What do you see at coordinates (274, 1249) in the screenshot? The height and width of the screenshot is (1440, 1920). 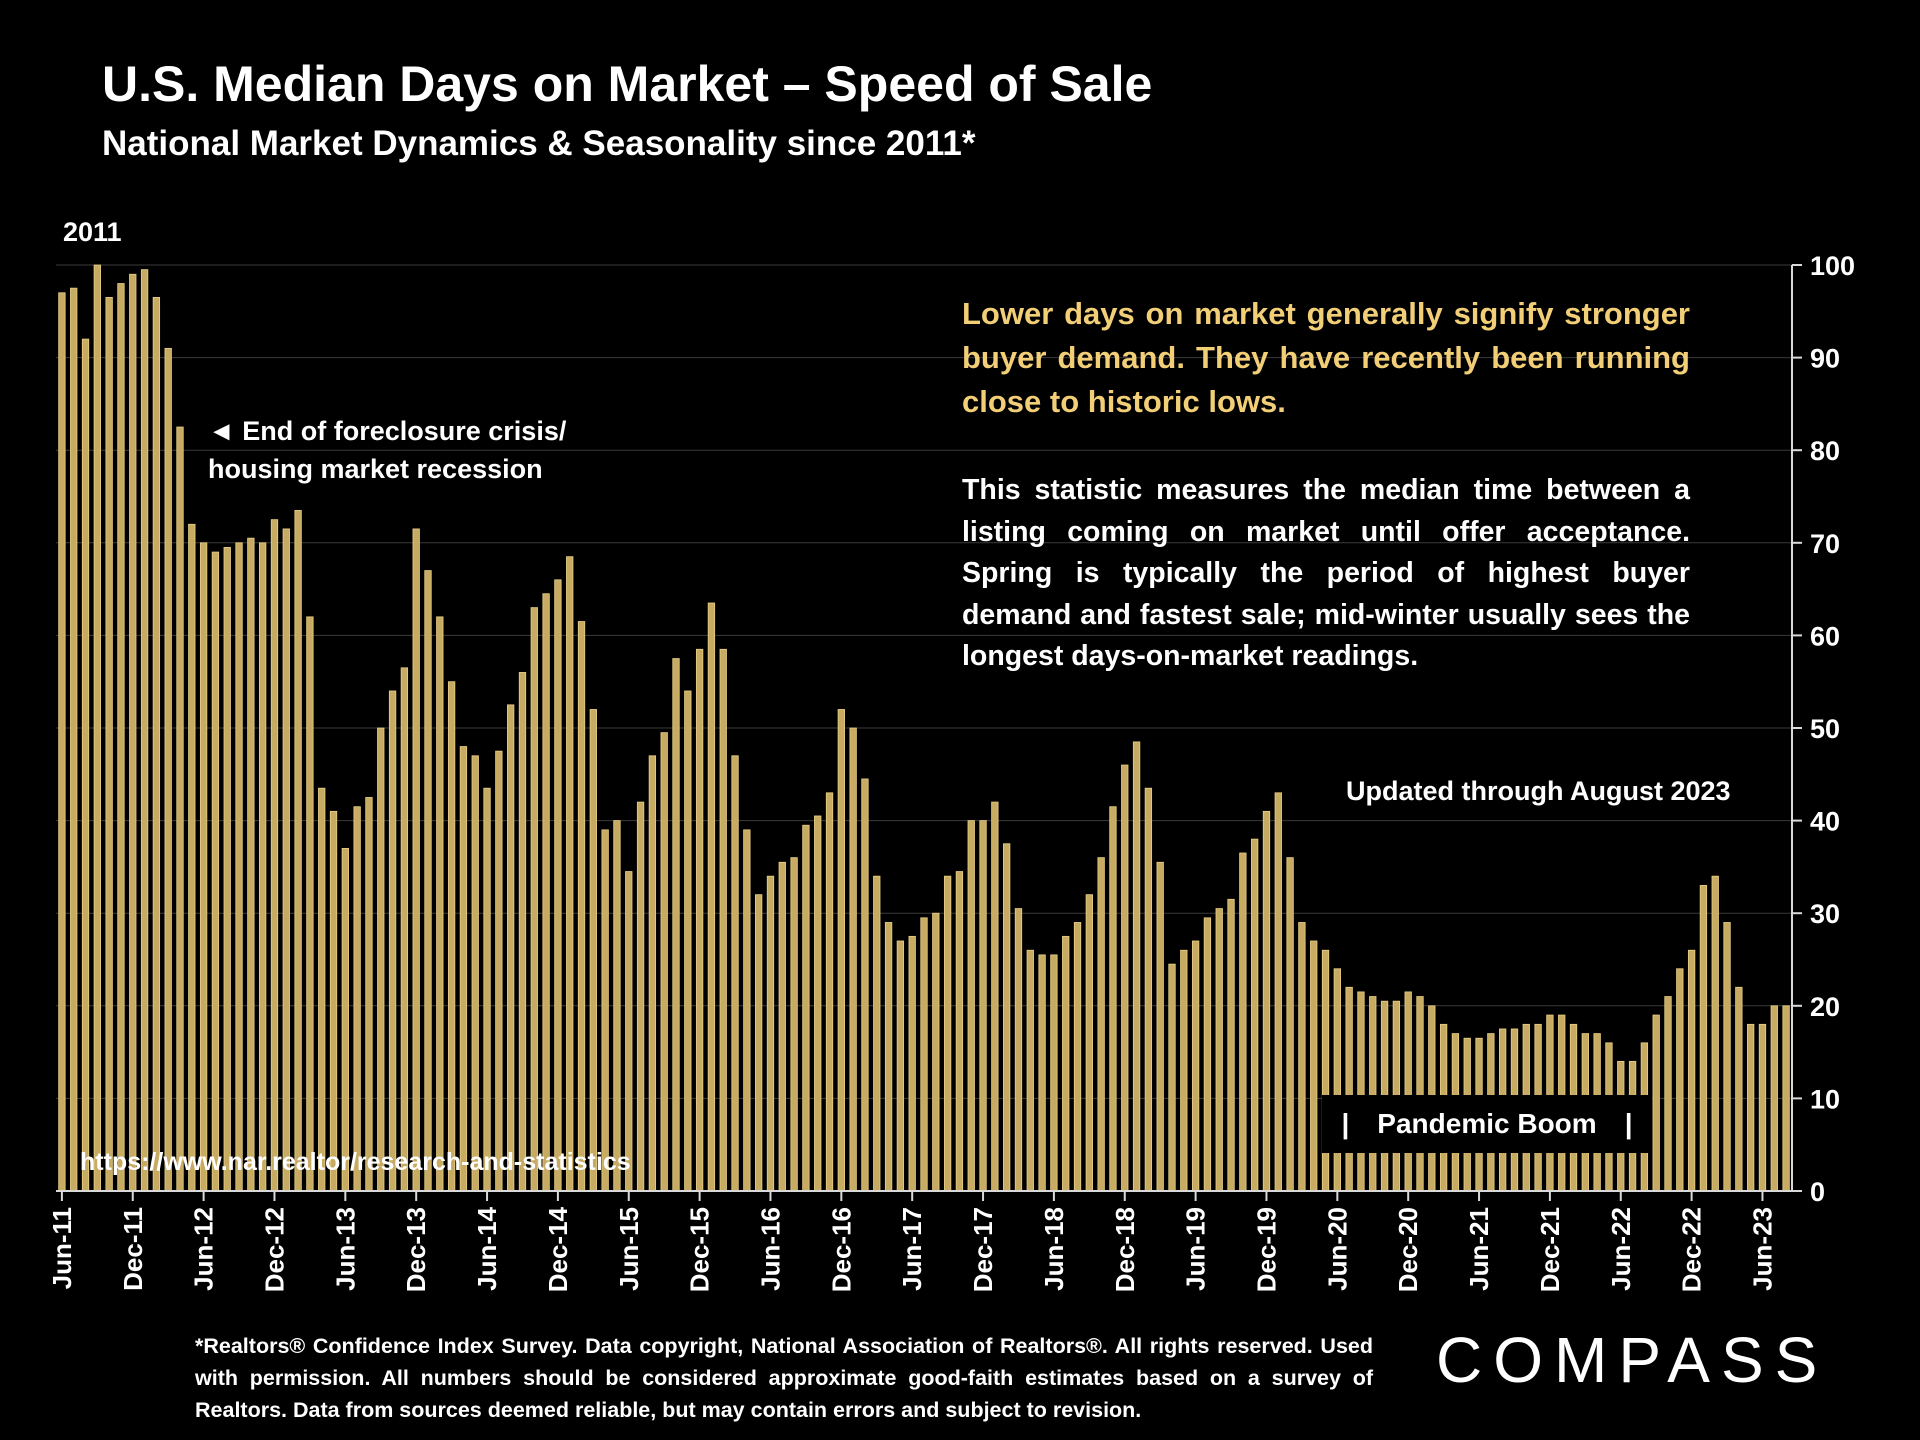 I see `x-tick-label: Dec-12` at bounding box center [274, 1249].